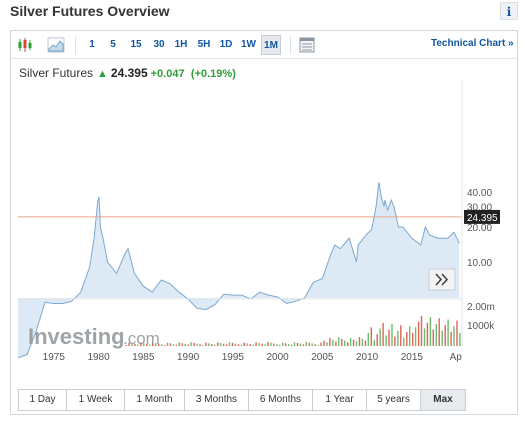  What do you see at coordinates (509, 11) in the screenshot?
I see `info-icon: i` at bounding box center [509, 11].